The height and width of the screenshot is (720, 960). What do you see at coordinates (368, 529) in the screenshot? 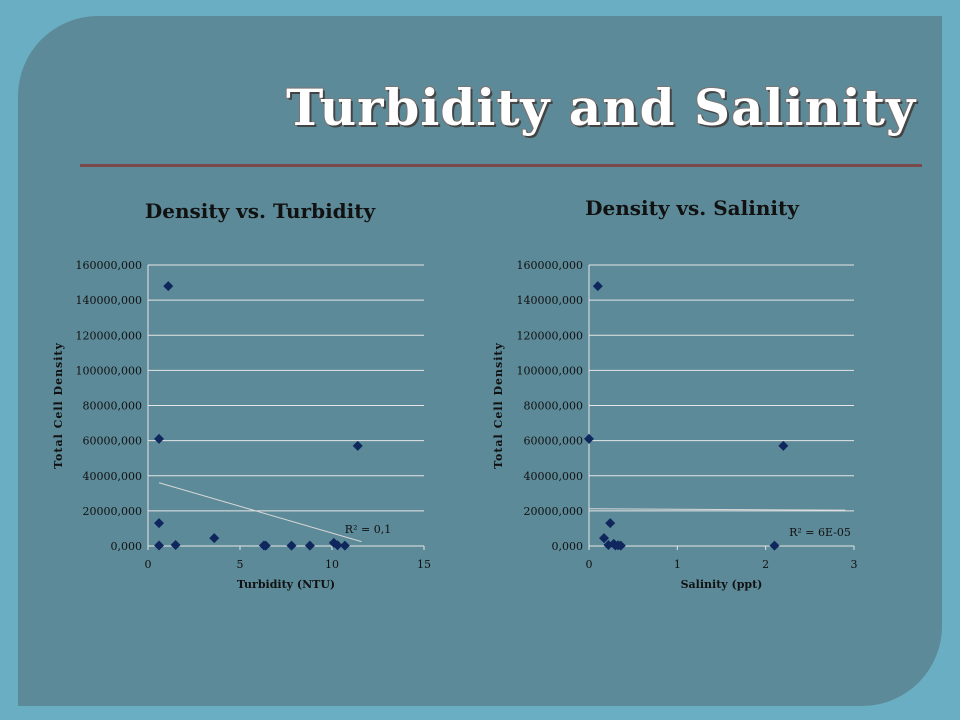
I see `r-squared-label: R² = 0,1` at bounding box center [368, 529].